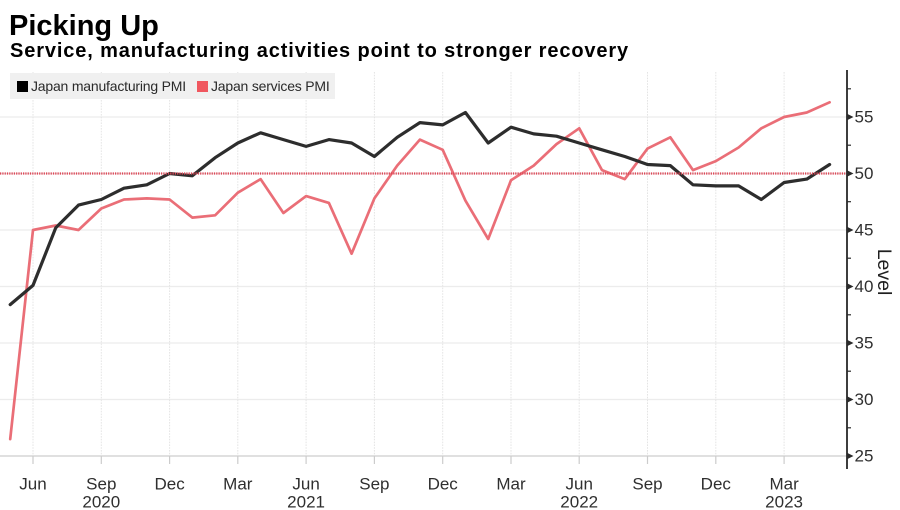 The width and height of the screenshot is (900, 510). I want to click on svg-text: 40, so click(864, 286).